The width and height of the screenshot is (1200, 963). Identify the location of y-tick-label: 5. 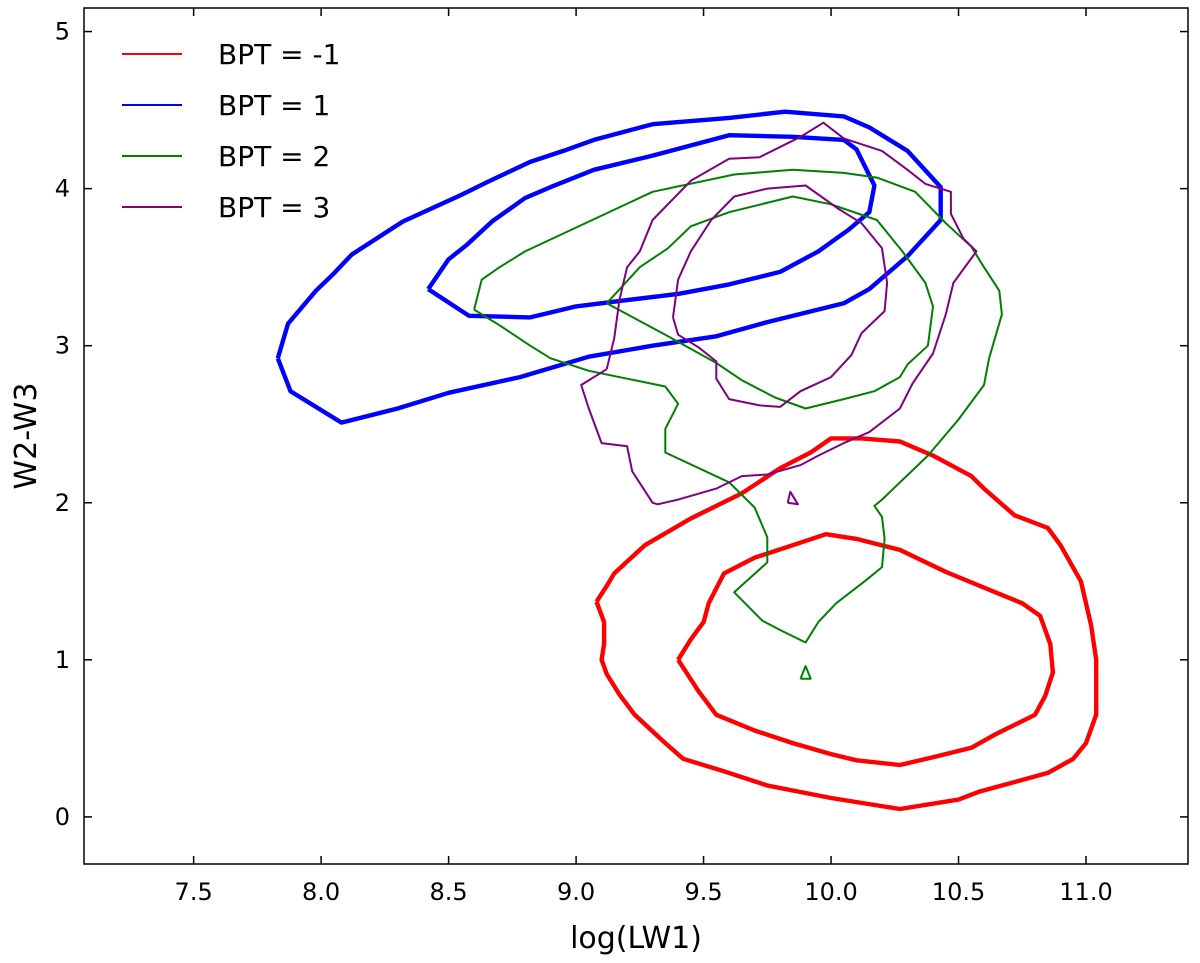
(62, 32).